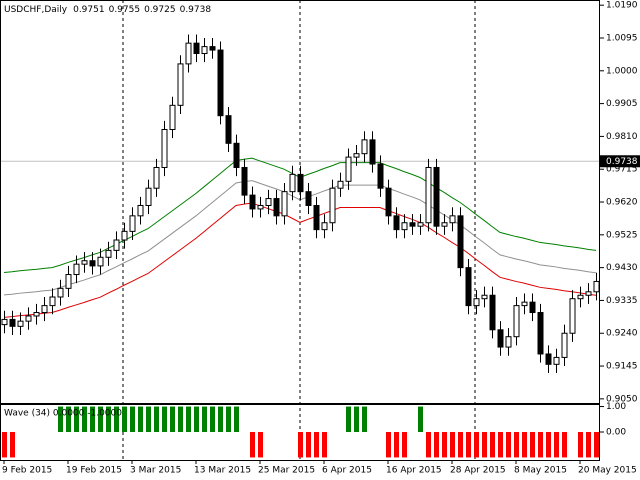 Image resolution: width=640 pixels, height=480 pixels. Describe the element at coordinates (160, 10) in the screenshot. I see `quote-low: 0.9725` at that location.